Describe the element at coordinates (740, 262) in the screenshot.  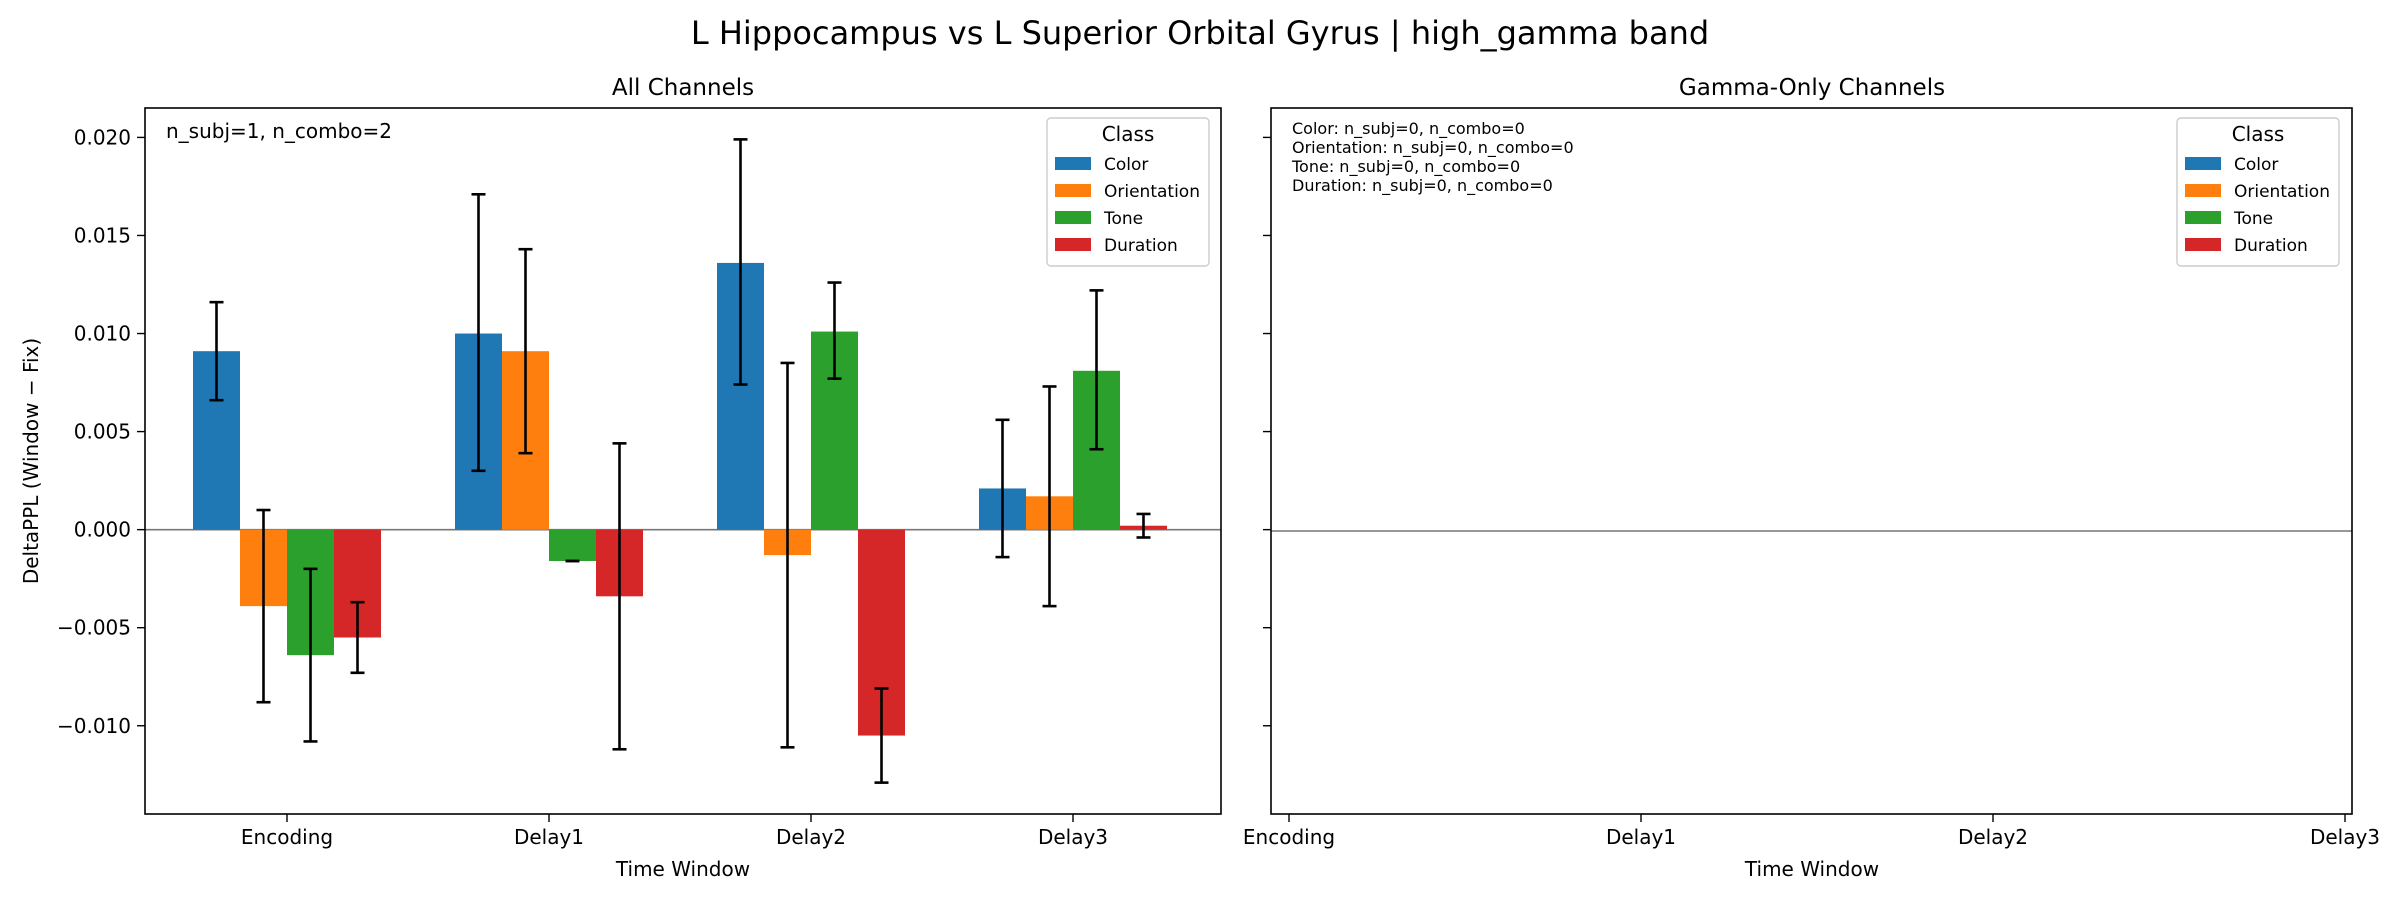
I see `errorbar-color-delay2` at that location.